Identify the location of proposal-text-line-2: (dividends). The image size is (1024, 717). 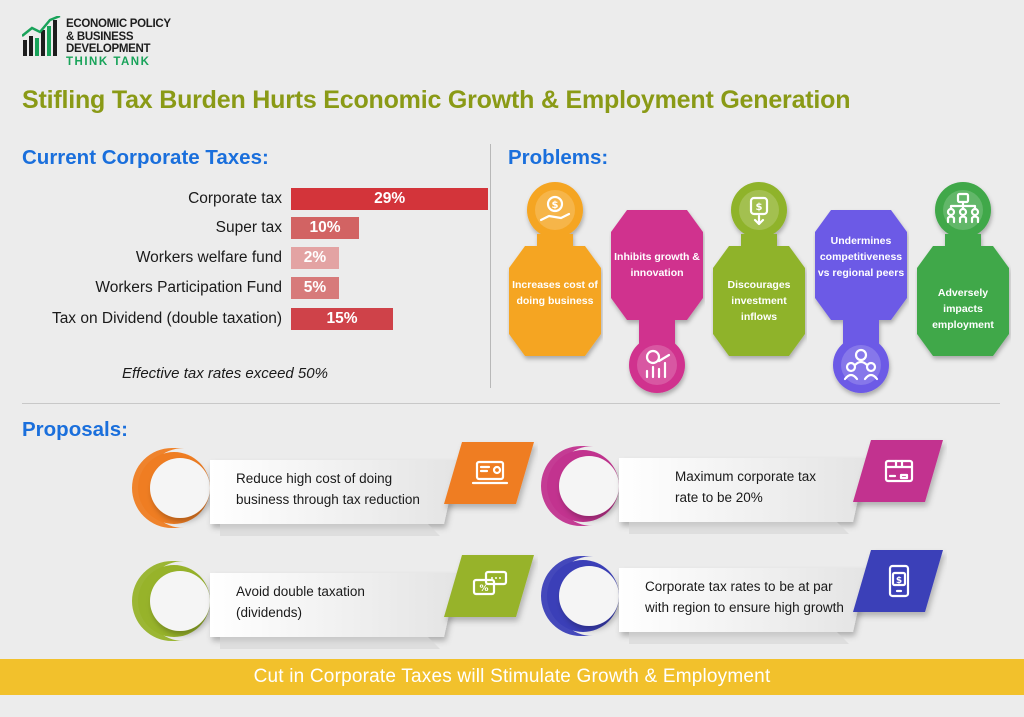
(269, 612).